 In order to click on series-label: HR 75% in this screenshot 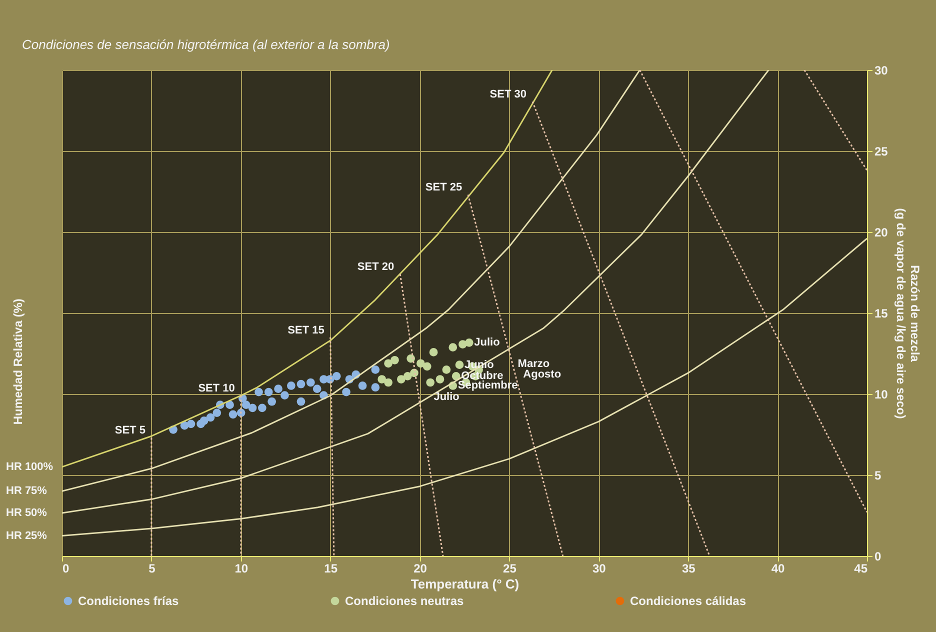, I will do `click(27, 491)`.